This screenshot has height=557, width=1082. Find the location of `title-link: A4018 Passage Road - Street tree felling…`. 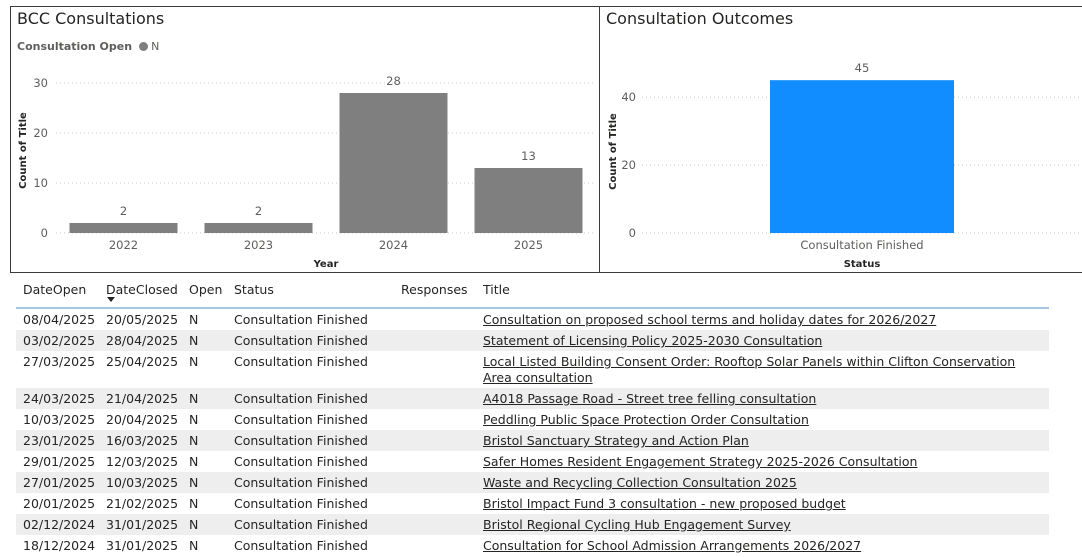

title-link: A4018 Passage Road - Street tree felling… is located at coordinates (650, 398).